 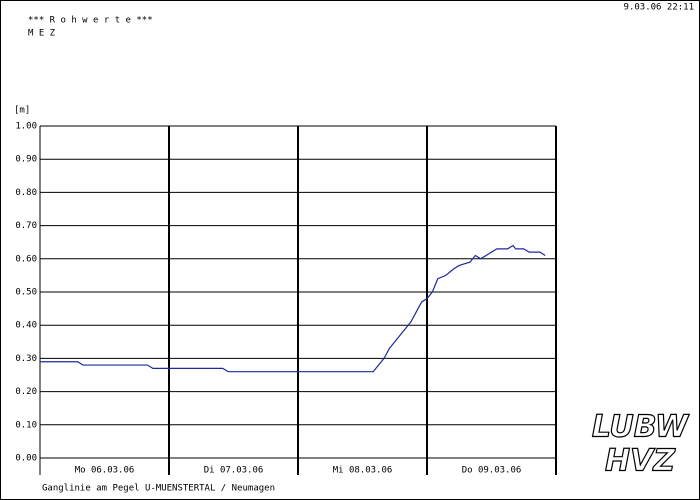 What do you see at coordinates (492, 471) in the screenshot?
I see `x-tick-label: Do 09.03.06` at bounding box center [492, 471].